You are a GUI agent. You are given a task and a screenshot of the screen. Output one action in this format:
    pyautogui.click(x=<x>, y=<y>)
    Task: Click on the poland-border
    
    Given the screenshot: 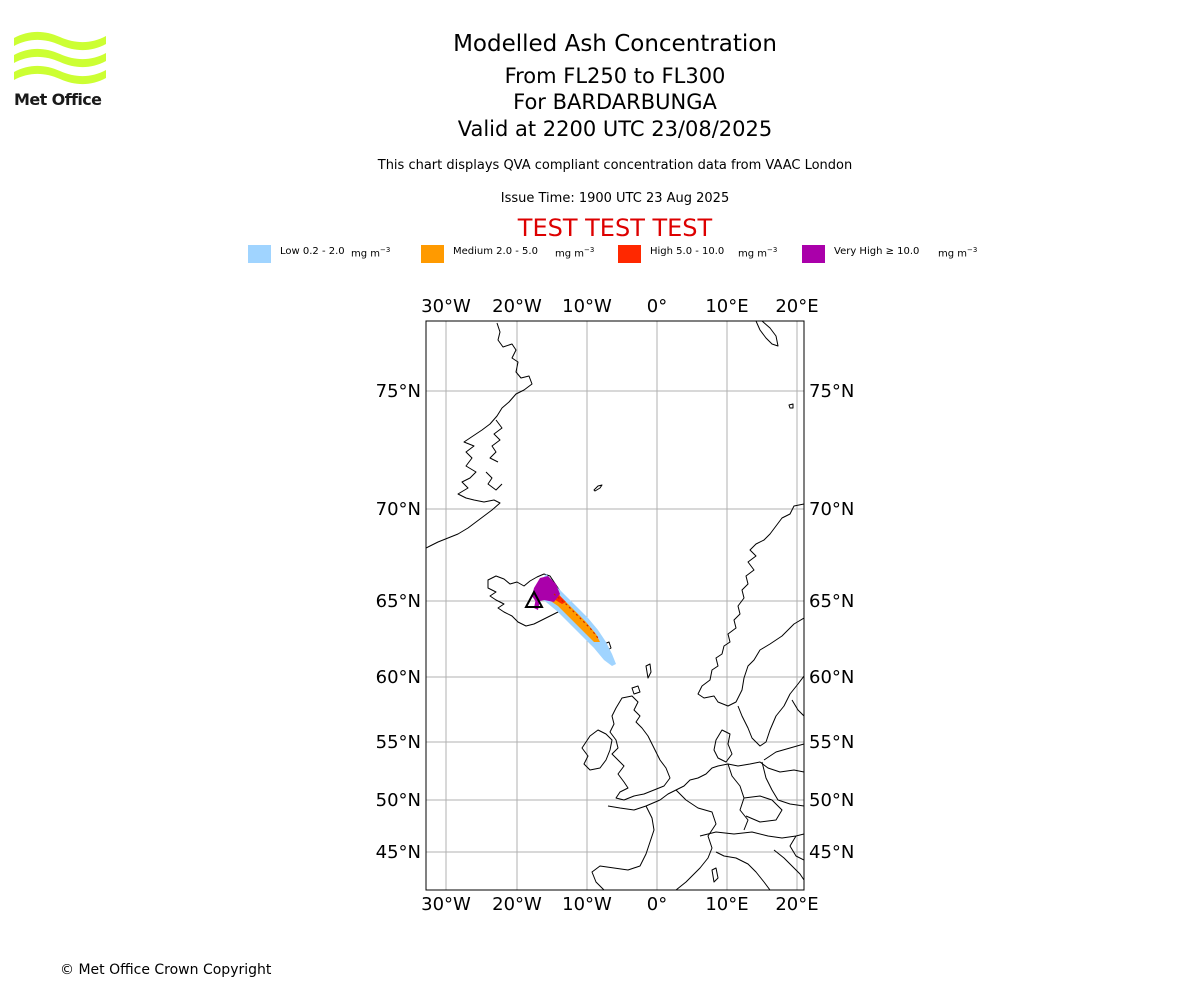 What is the action you would take?
    pyautogui.click(x=782, y=784)
    